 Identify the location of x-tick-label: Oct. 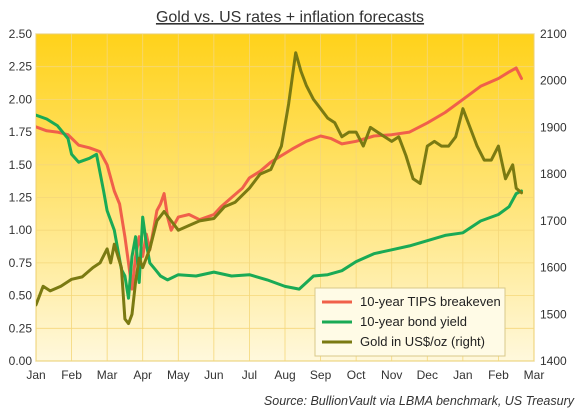
(356, 375).